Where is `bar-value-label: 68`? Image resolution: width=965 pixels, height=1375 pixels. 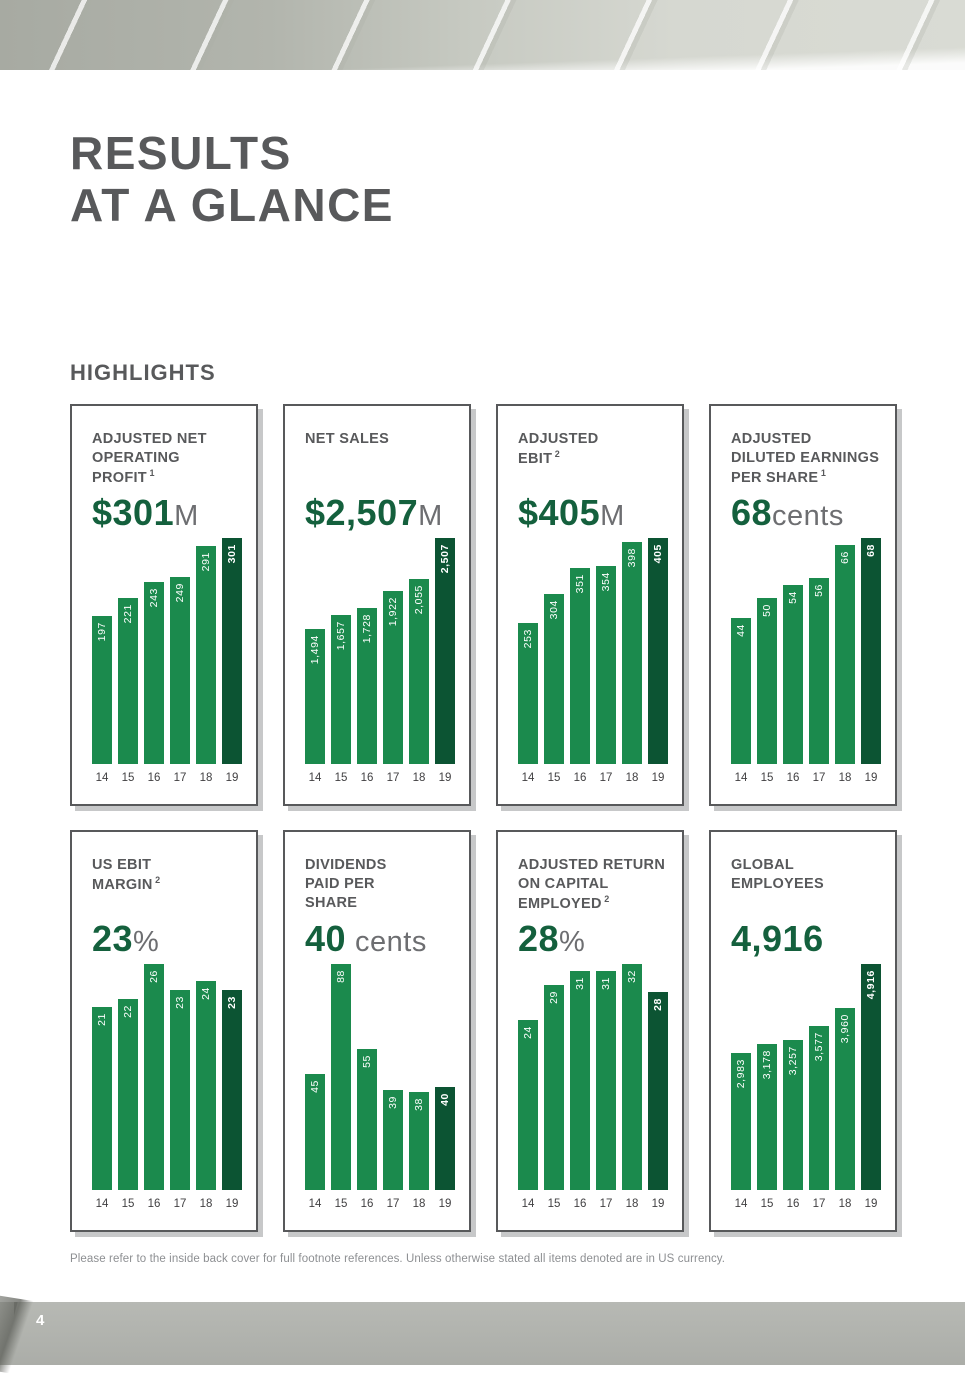 bar-value-label: 68 is located at coordinates (871, 550).